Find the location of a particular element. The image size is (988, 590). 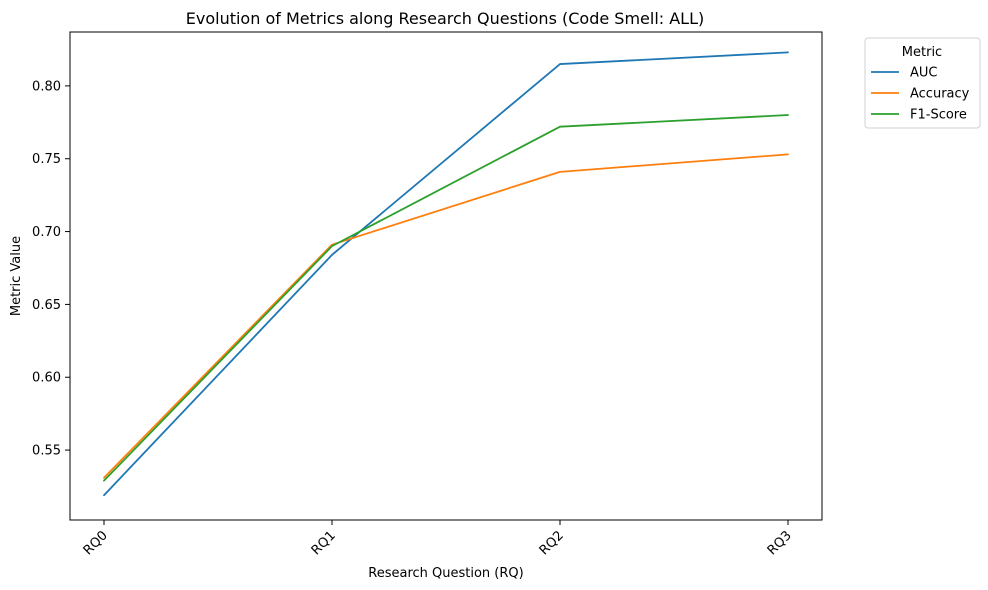

x-axis: RQ0 RQ1 RQ2 RQ3 is located at coordinates (438, 539).